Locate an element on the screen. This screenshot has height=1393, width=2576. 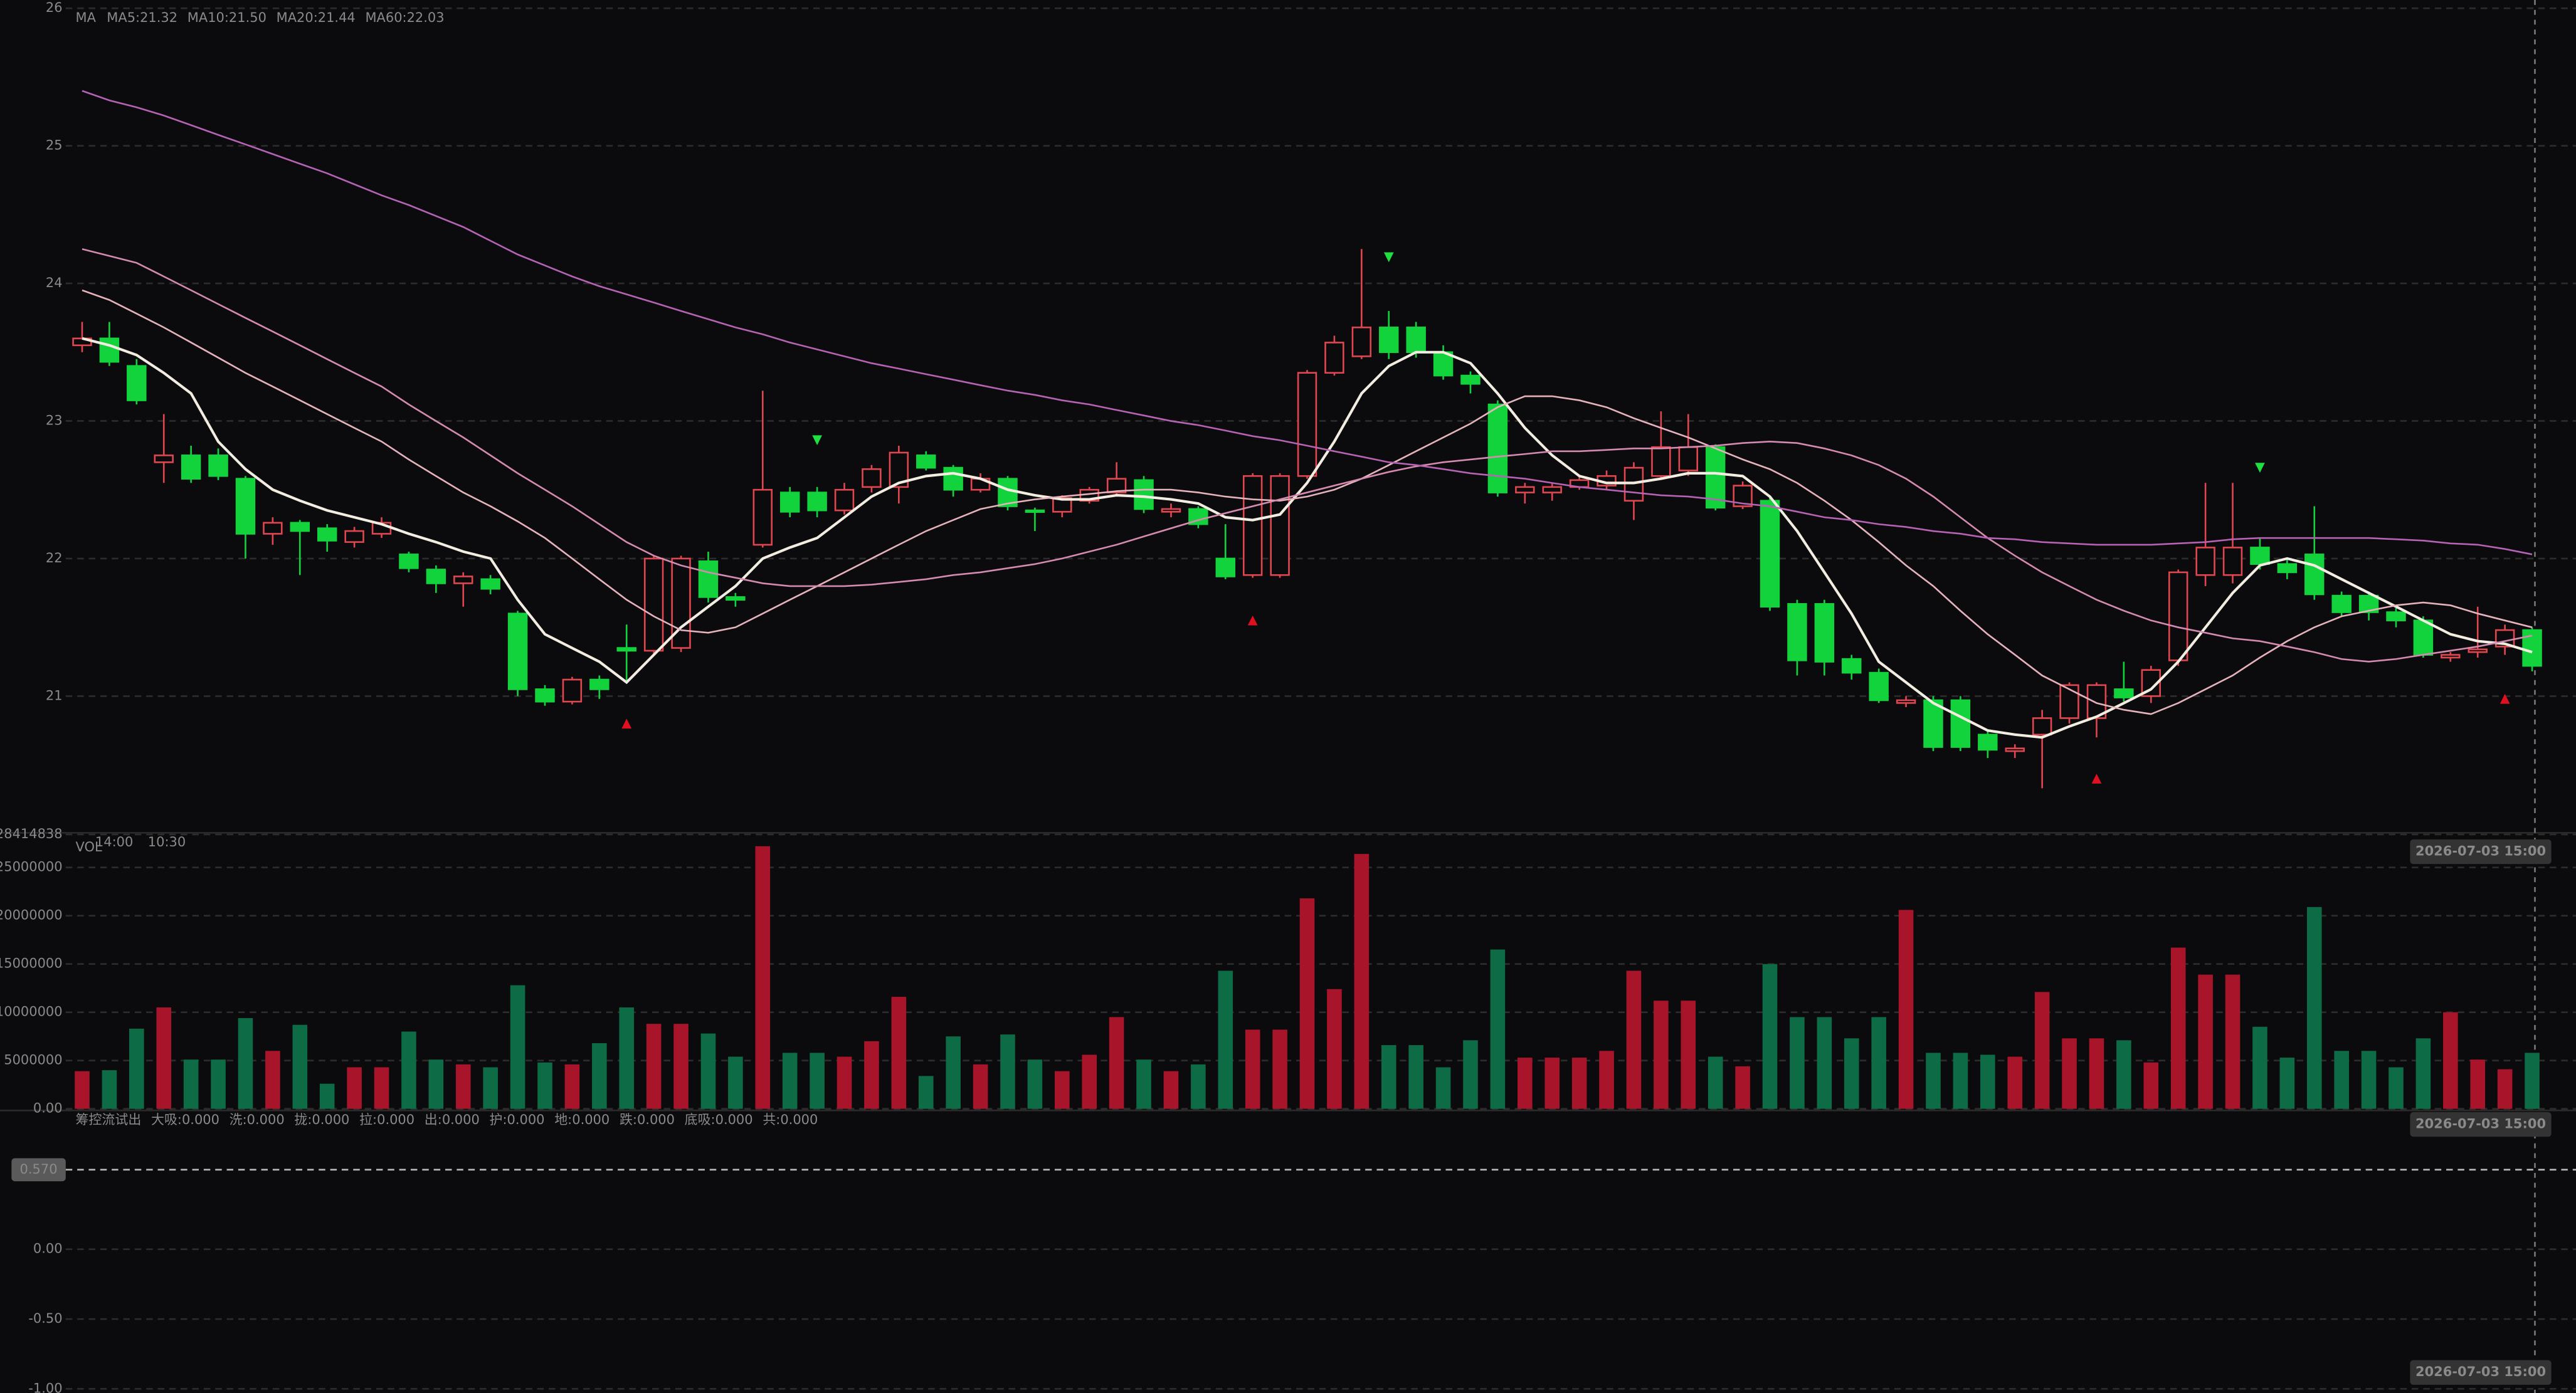
time-label: 14:00 is located at coordinates (114, 841).